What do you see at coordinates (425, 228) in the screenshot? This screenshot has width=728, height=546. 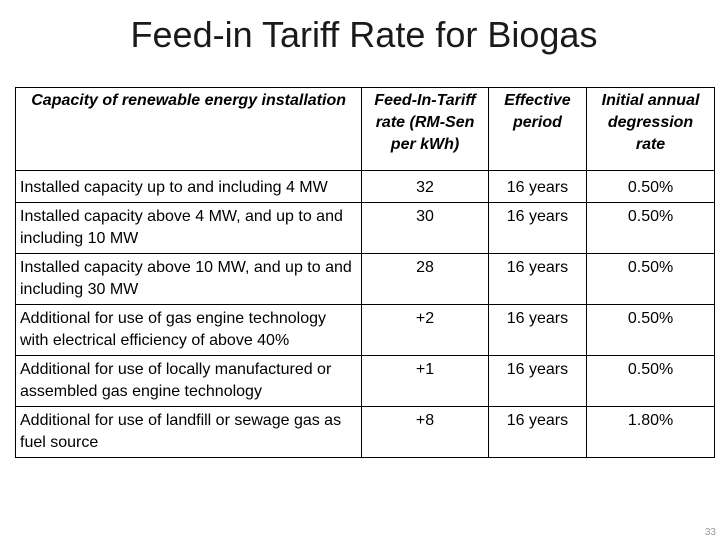 I see `cell-rate: 30` at bounding box center [425, 228].